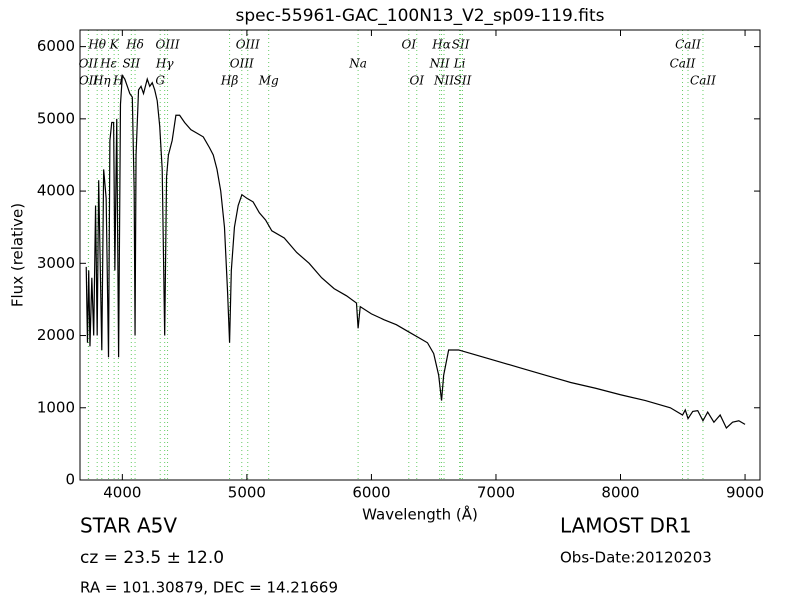 The height and width of the screenshot is (600, 800). What do you see at coordinates (56, 263) in the screenshot?
I see `y-tick-label: 3000` at bounding box center [56, 263].